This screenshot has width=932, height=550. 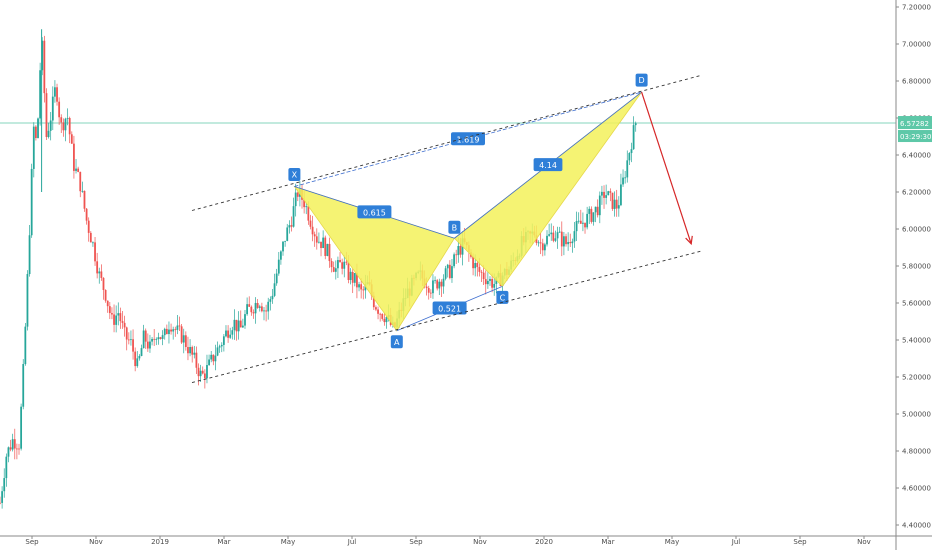 I want to click on ratio-label-box, so click(x=449, y=308).